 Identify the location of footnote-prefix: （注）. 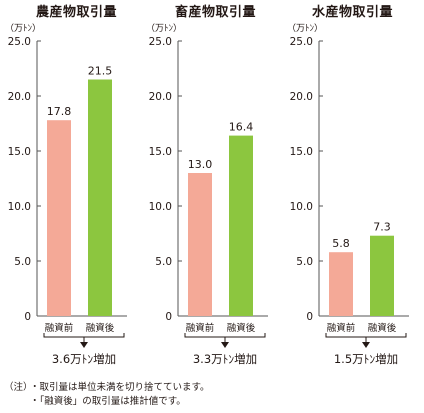
(18, 387).